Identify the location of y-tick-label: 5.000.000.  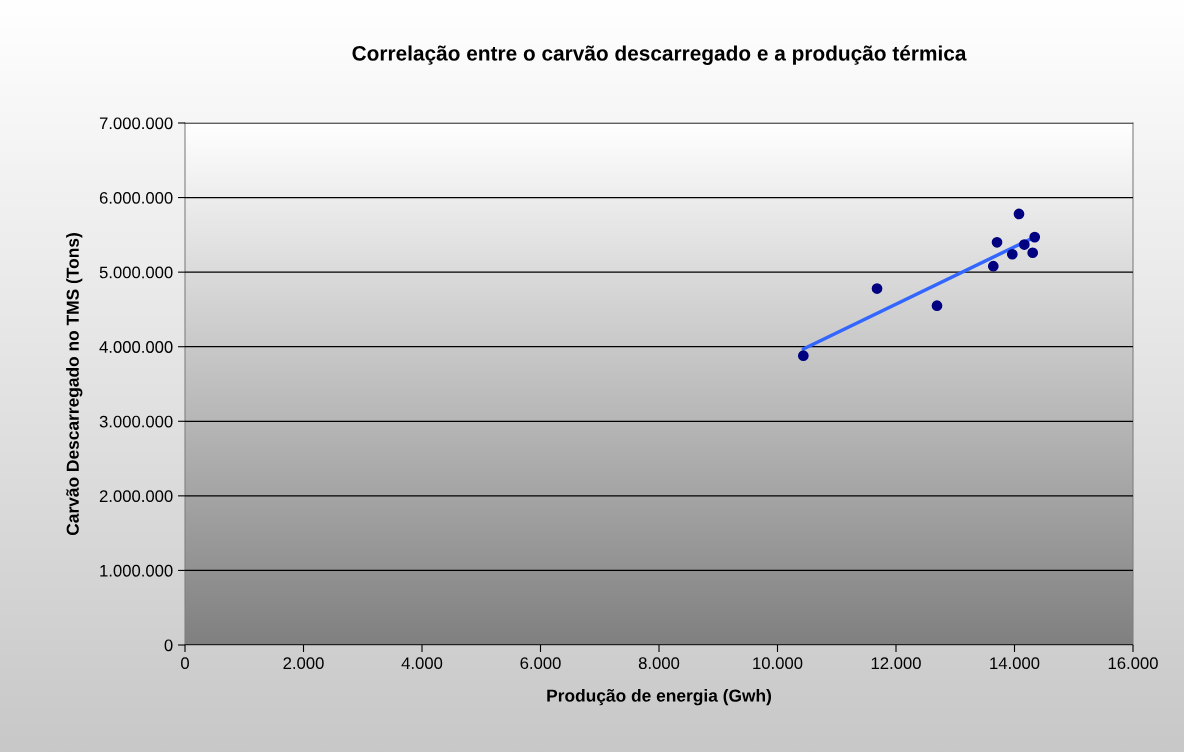
(136, 272).